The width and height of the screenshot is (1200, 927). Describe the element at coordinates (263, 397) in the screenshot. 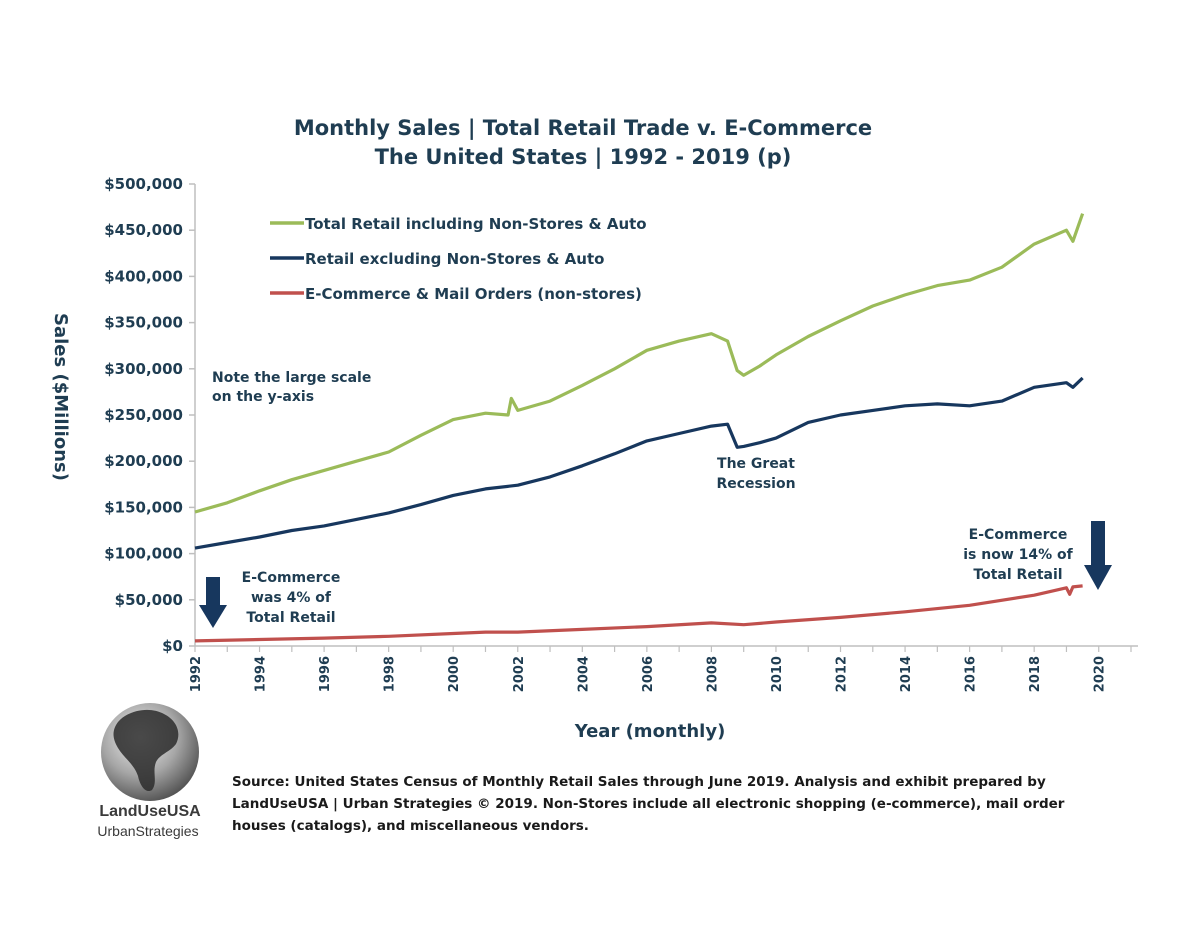

I see `annotation-scale-note-line-2: on the y-axis` at that location.